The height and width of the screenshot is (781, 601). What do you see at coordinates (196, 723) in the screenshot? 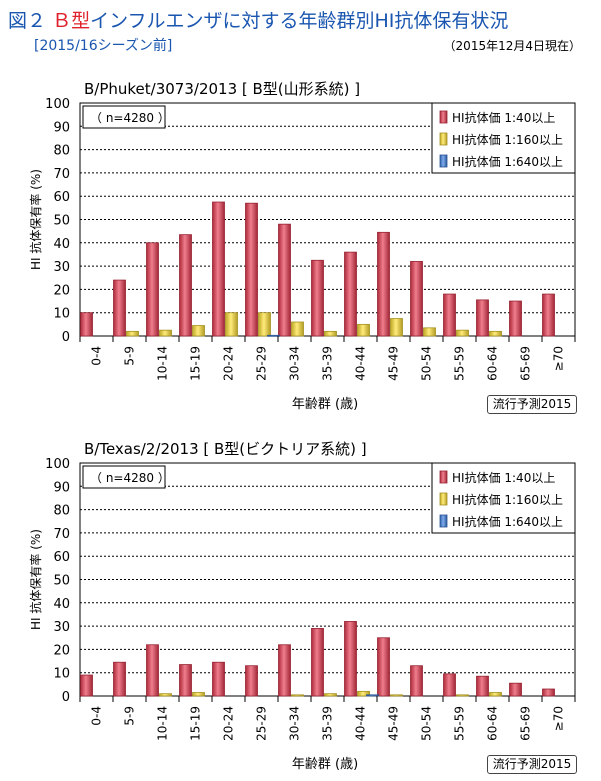
I see `x-tick-label: 15-19` at bounding box center [196, 723].